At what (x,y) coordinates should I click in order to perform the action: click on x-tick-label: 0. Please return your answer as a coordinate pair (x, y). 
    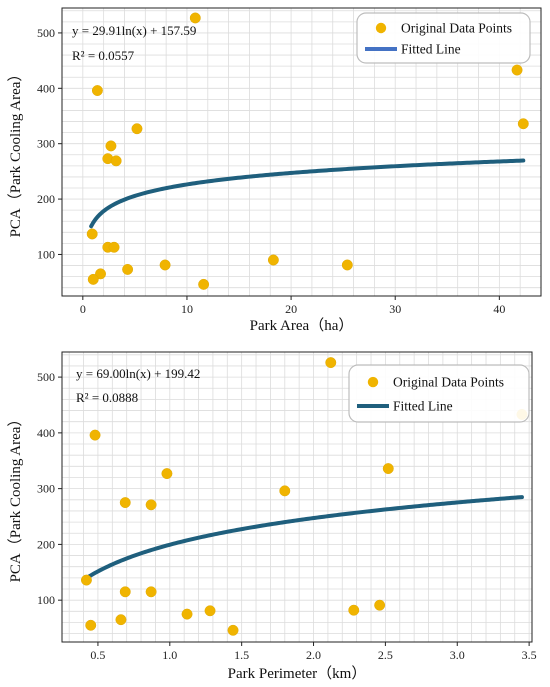
    Looking at the image, I should click on (83, 309).